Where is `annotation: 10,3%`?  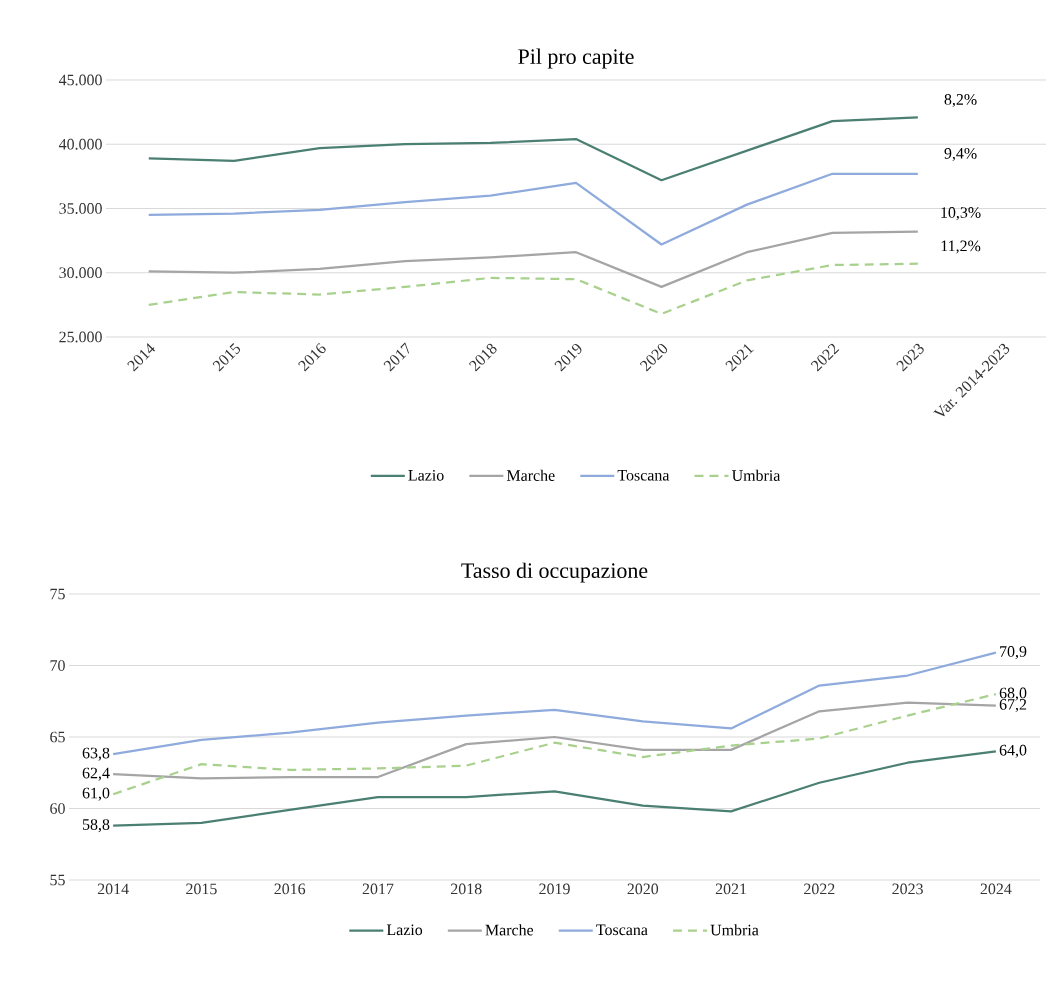 annotation: 10,3% is located at coordinates (961, 214).